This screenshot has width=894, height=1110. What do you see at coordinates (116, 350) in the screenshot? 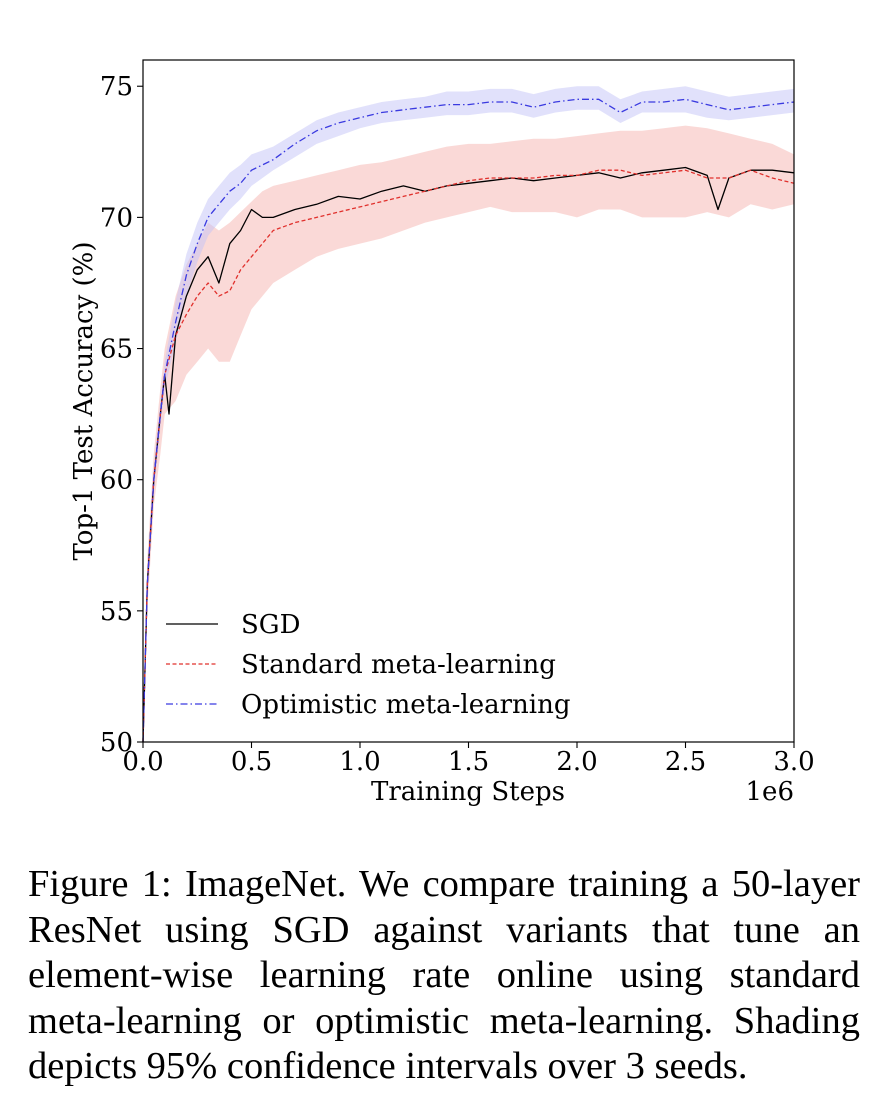
I see `y-tick-label: 65` at bounding box center [116, 350].